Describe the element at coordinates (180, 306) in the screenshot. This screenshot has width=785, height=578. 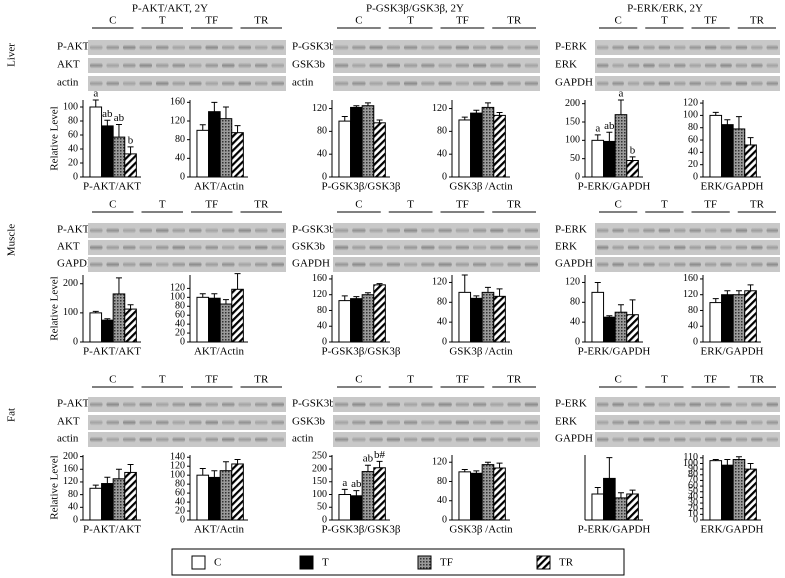
I see `y-tick-label: 80` at that location.